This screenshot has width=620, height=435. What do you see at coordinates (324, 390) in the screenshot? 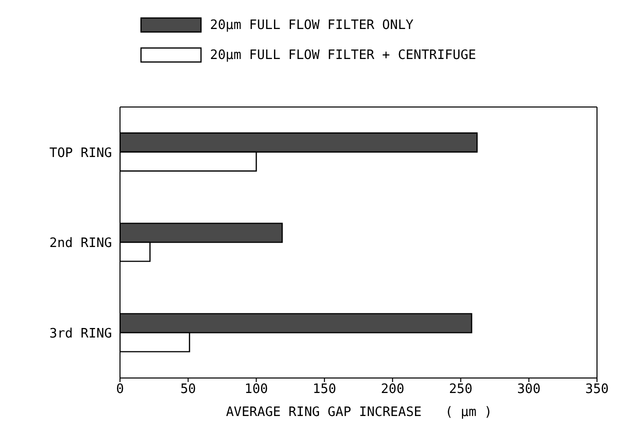
I see `x-tick-label: 150` at bounding box center [324, 390].